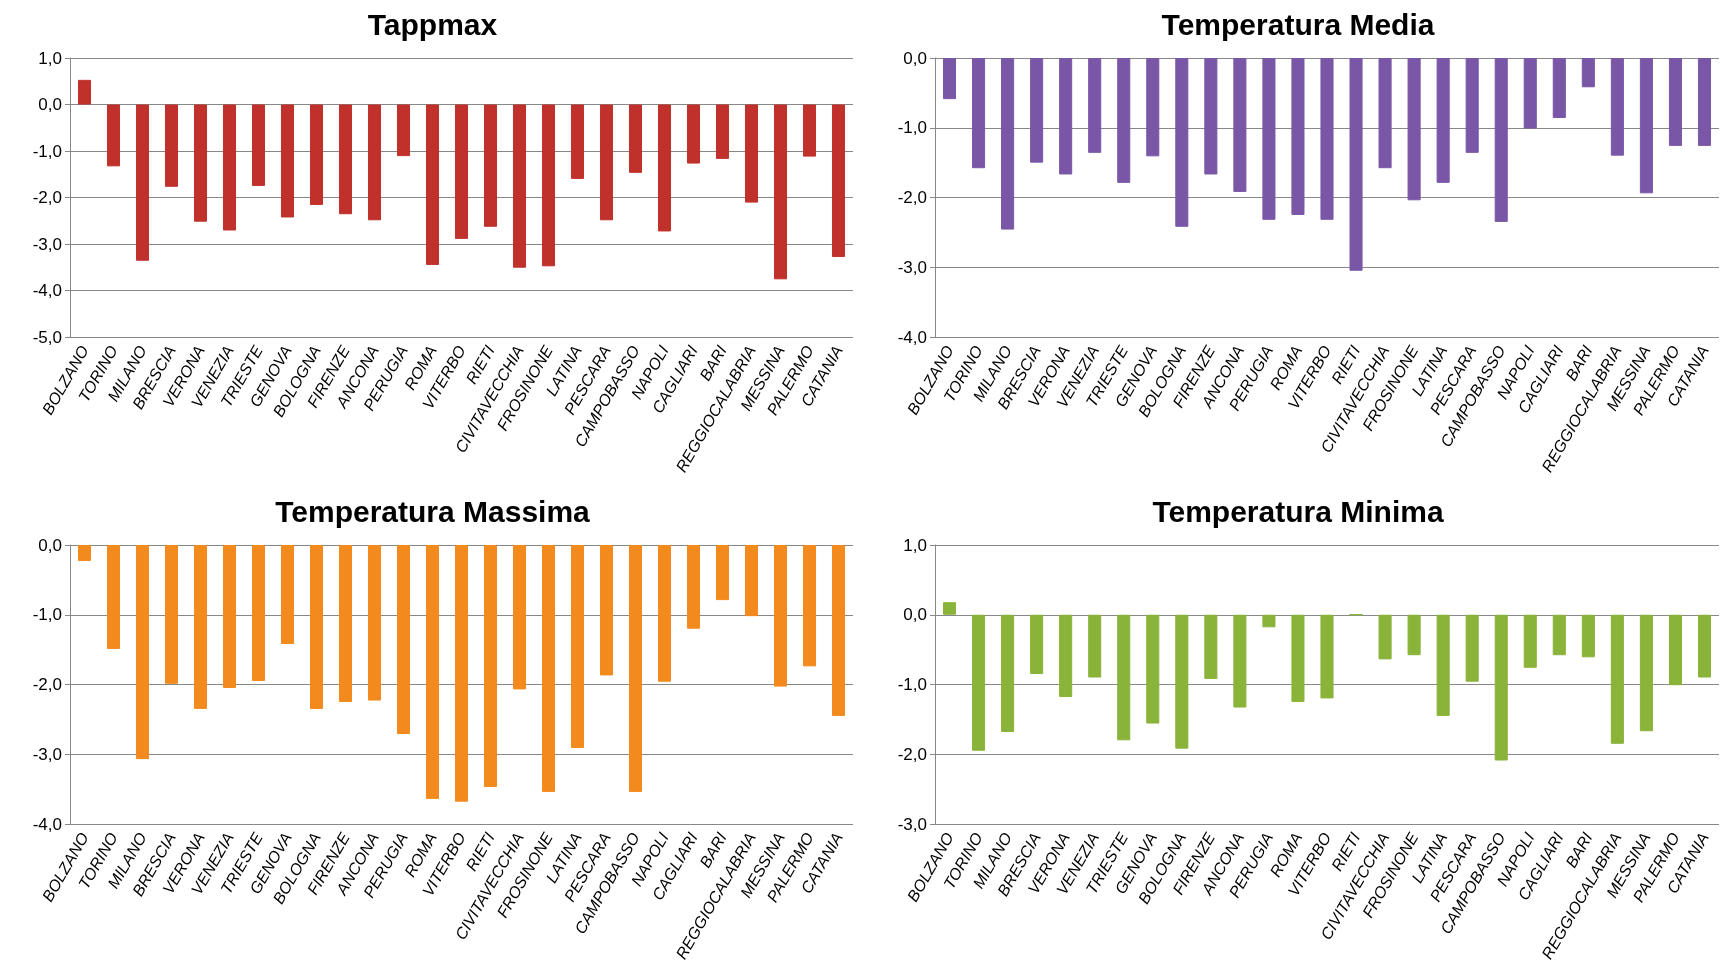  I want to click on chart-title: Temperatura Massima, so click(433, 511).